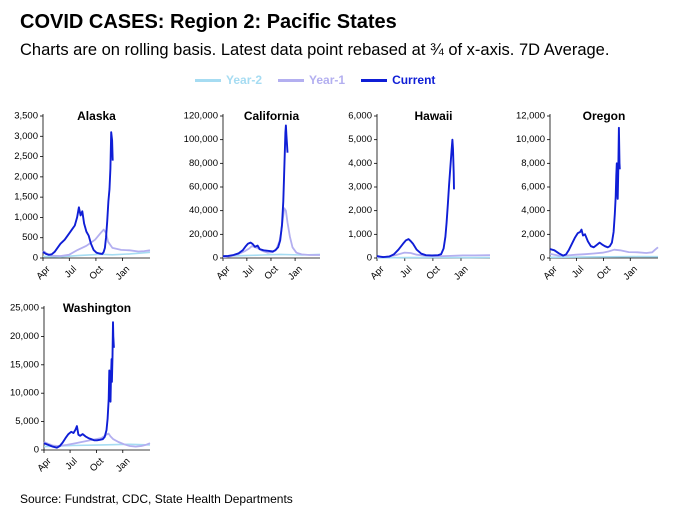 The height and width of the screenshot is (516, 681). I want to click on y-tick-label: 120,000, so click(201, 116).